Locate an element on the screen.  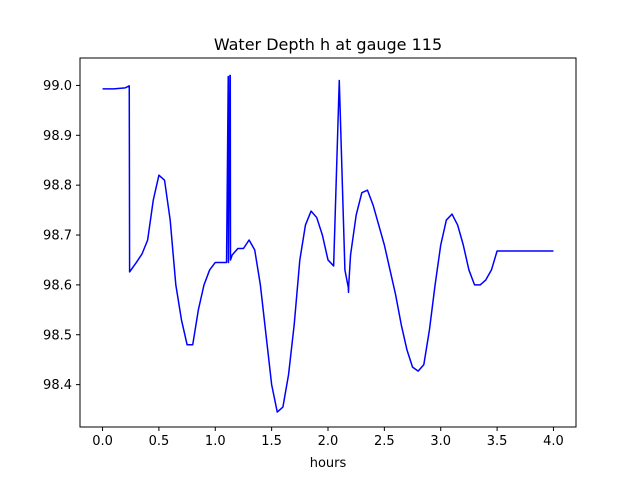
y-tick-label-1: 98.5 is located at coordinates (57, 335).